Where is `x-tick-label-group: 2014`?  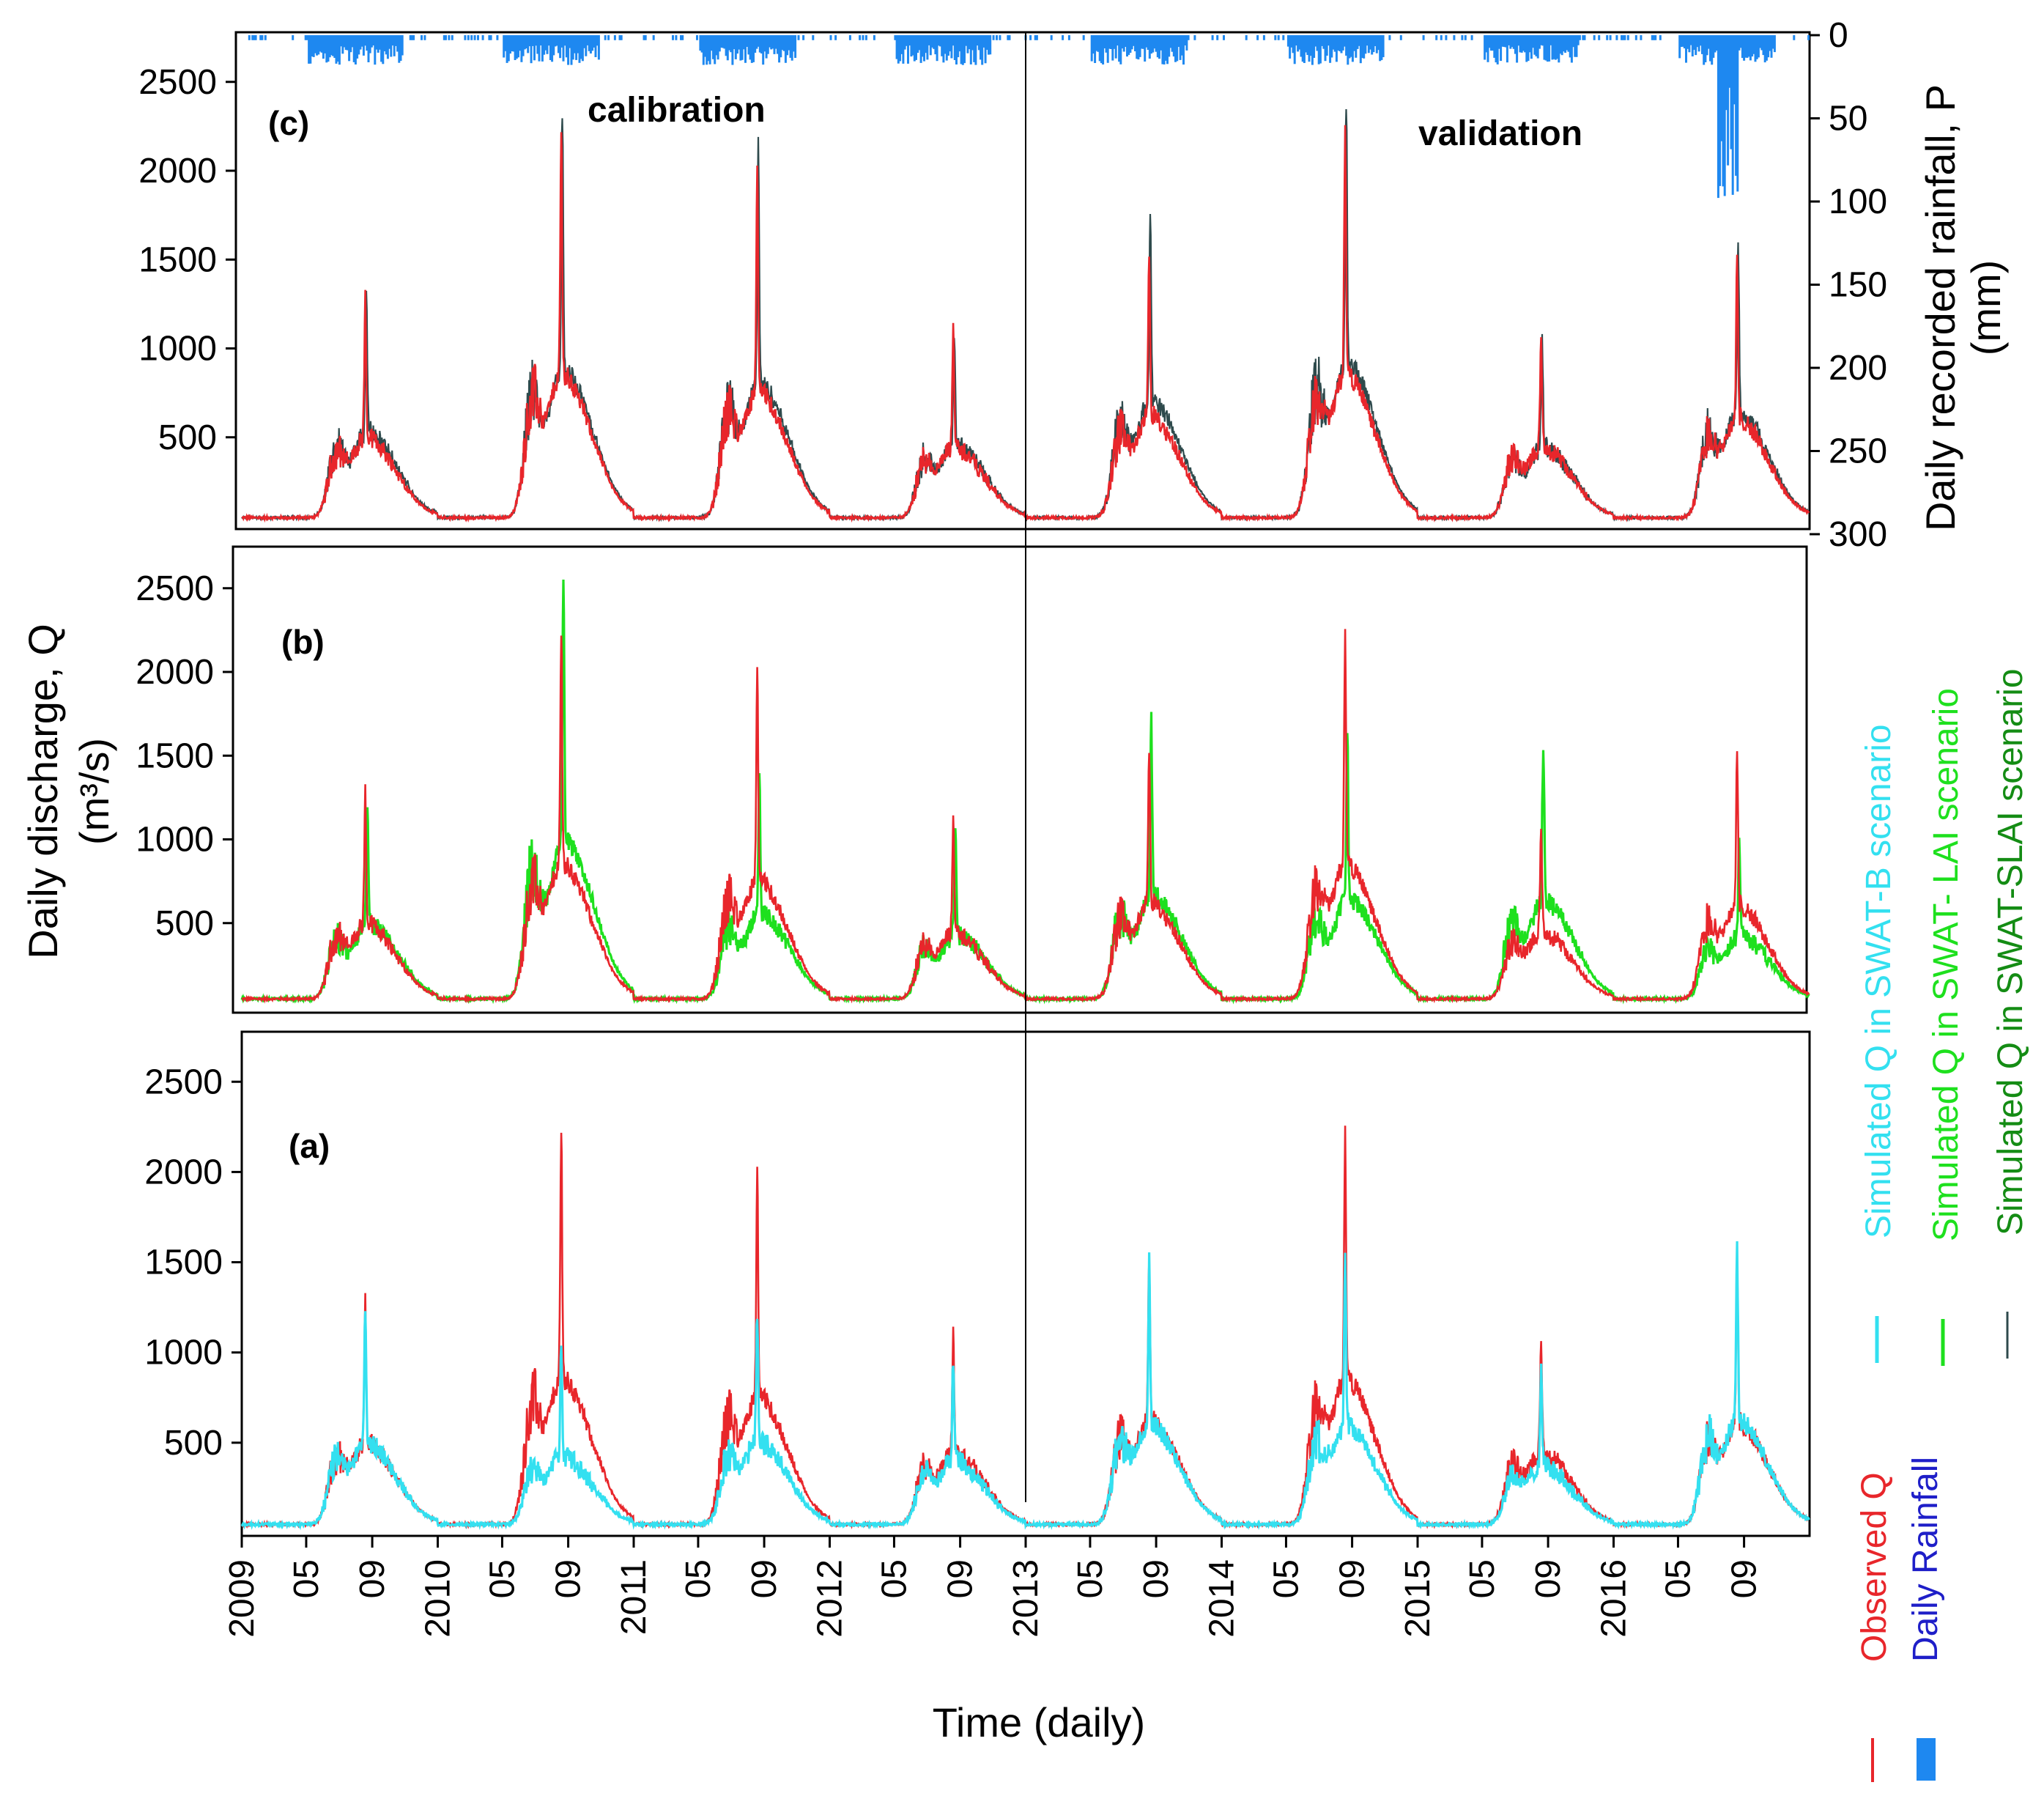 x-tick-label-group: 2014 is located at coordinates (1223, 1598).